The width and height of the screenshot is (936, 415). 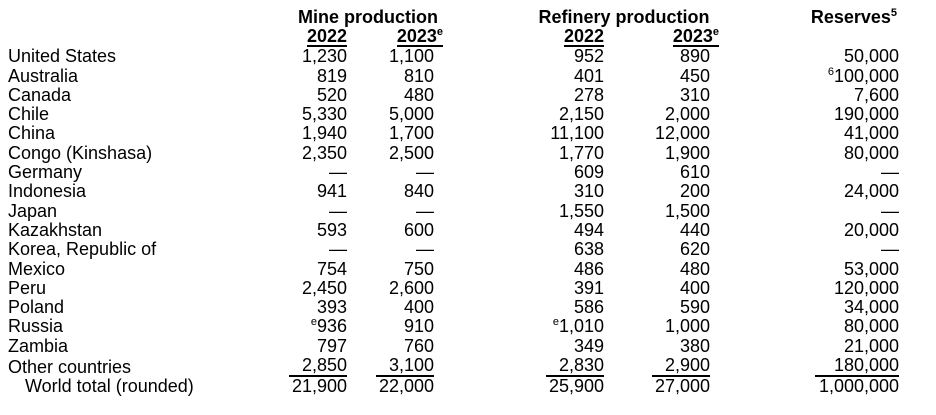 What do you see at coordinates (324, 56) in the screenshot?
I see `cell-value: 1,230` at bounding box center [324, 56].